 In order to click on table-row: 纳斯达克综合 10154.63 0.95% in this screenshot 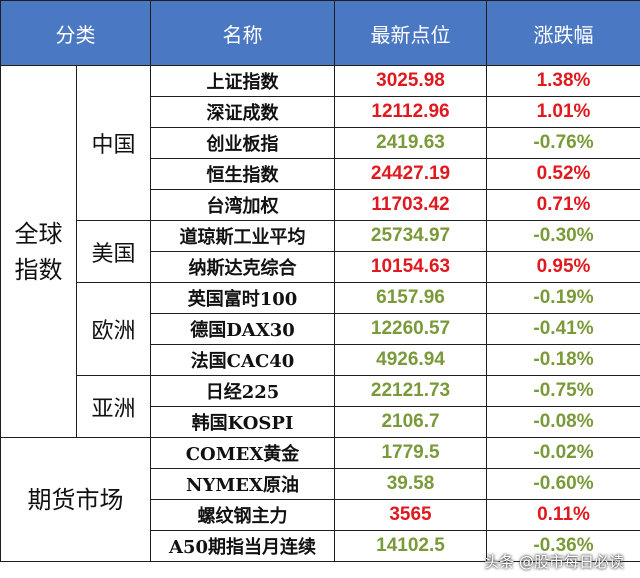, I will do `click(320, 267)`.